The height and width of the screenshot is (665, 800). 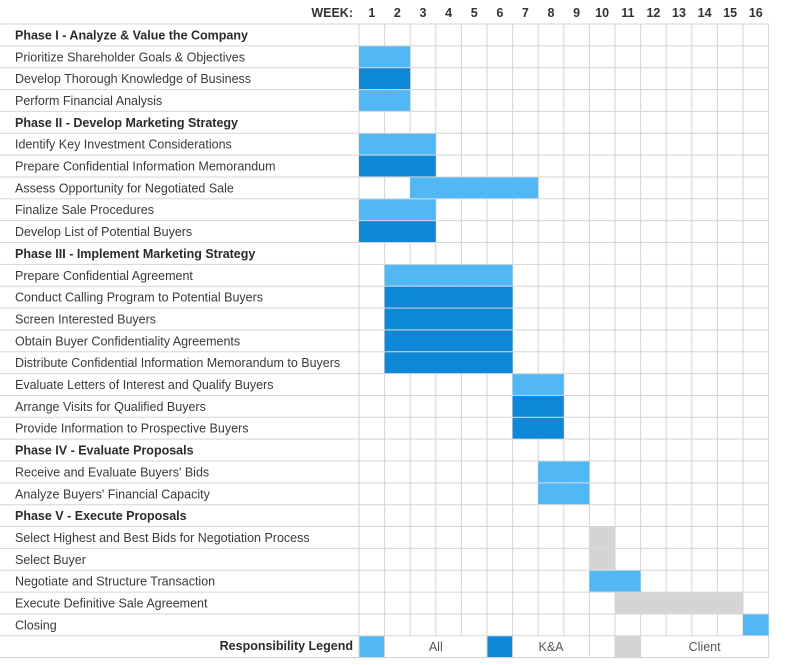 What do you see at coordinates (499, 13) in the screenshot?
I see `week-label: 6` at bounding box center [499, 13].